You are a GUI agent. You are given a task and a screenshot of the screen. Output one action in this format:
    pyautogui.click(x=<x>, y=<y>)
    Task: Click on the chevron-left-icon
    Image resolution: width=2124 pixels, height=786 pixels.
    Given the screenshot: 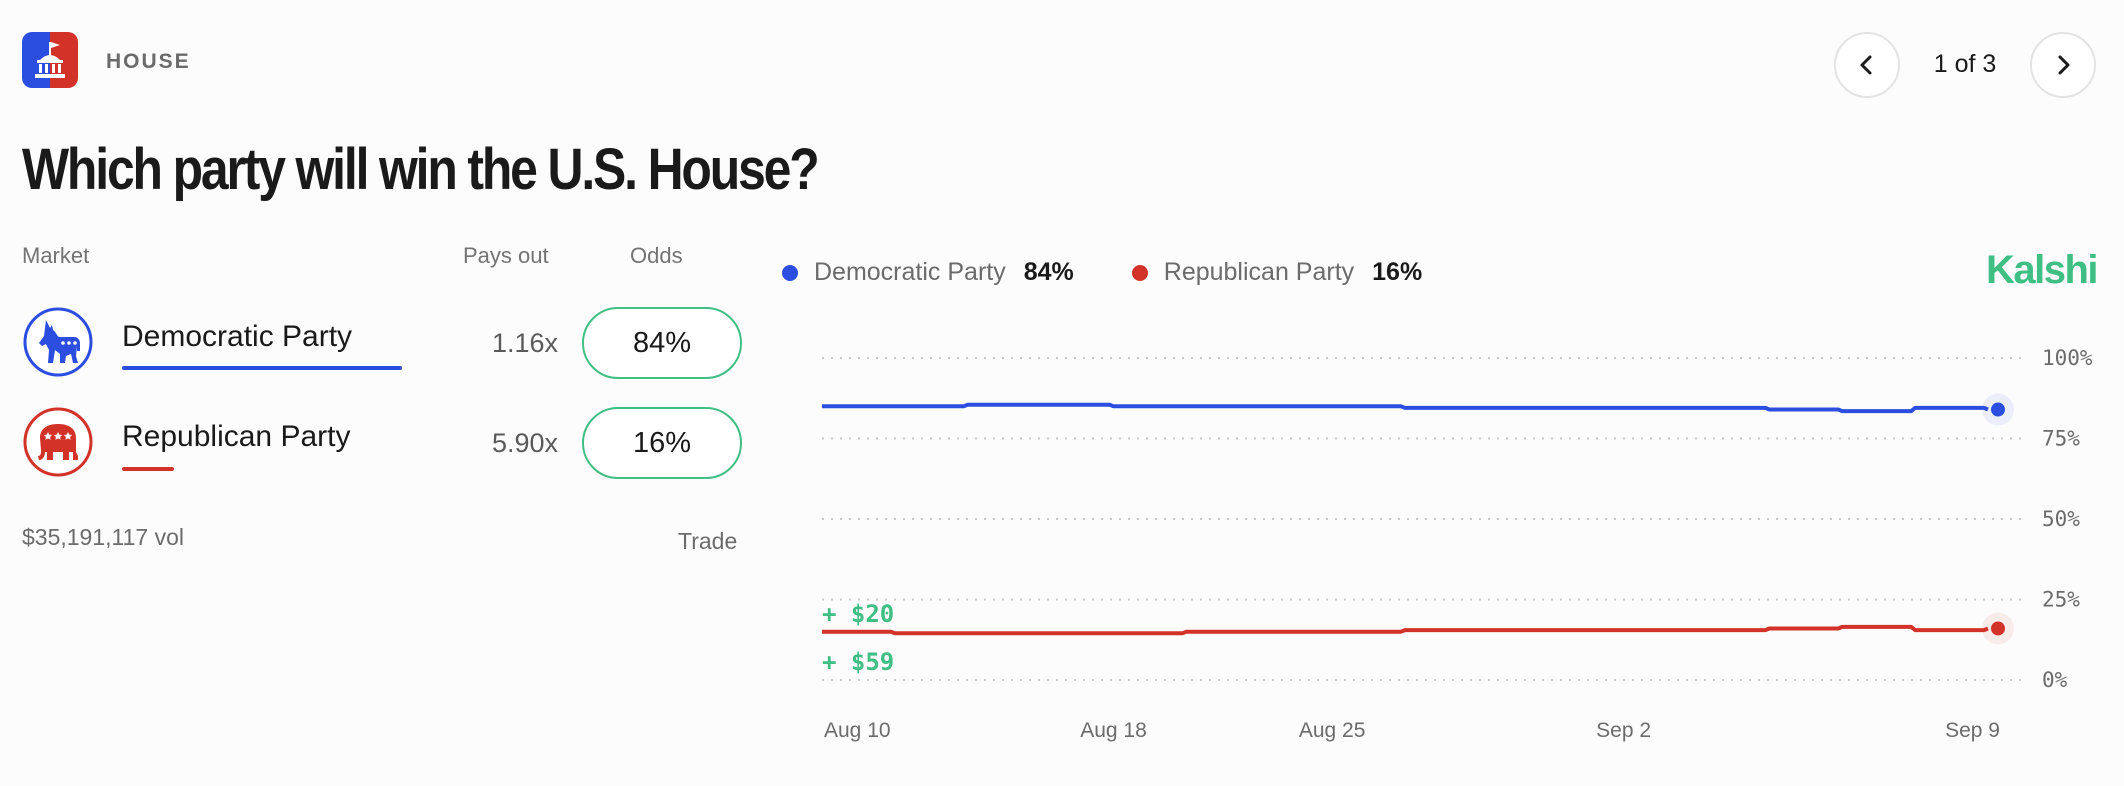 What is the action you would take?
    pyautogui.click(x=1866, y=65)
    